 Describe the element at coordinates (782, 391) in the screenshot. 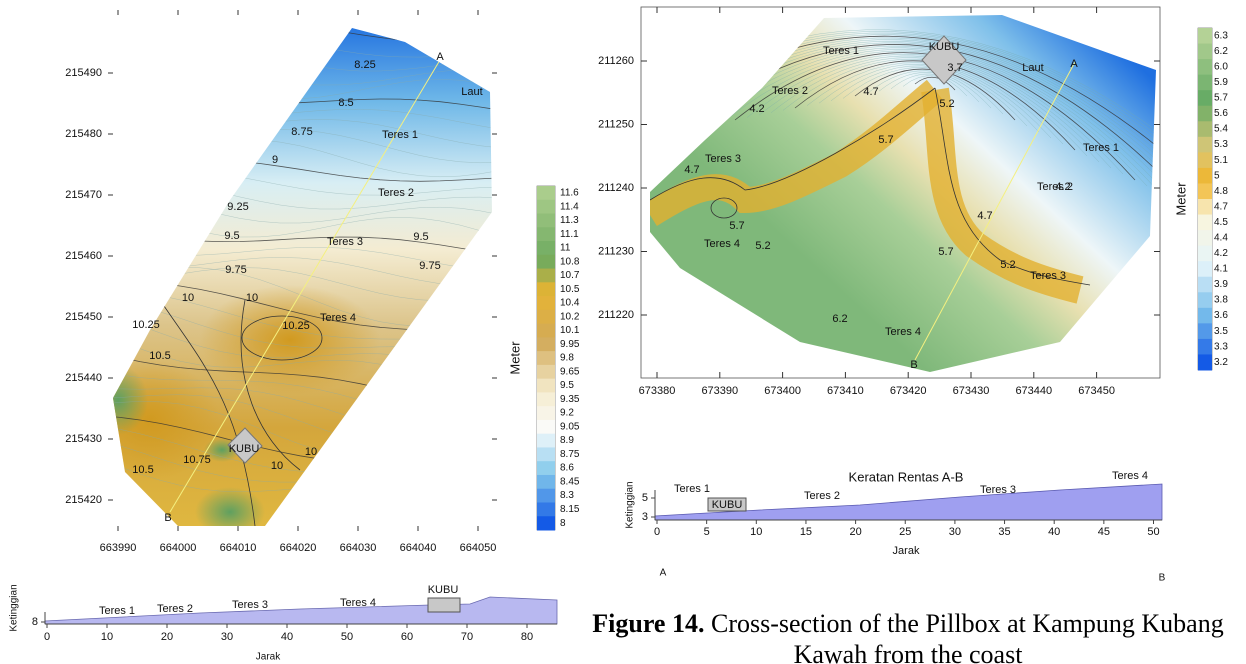

I see `x-tick-label: 673400` at that location.